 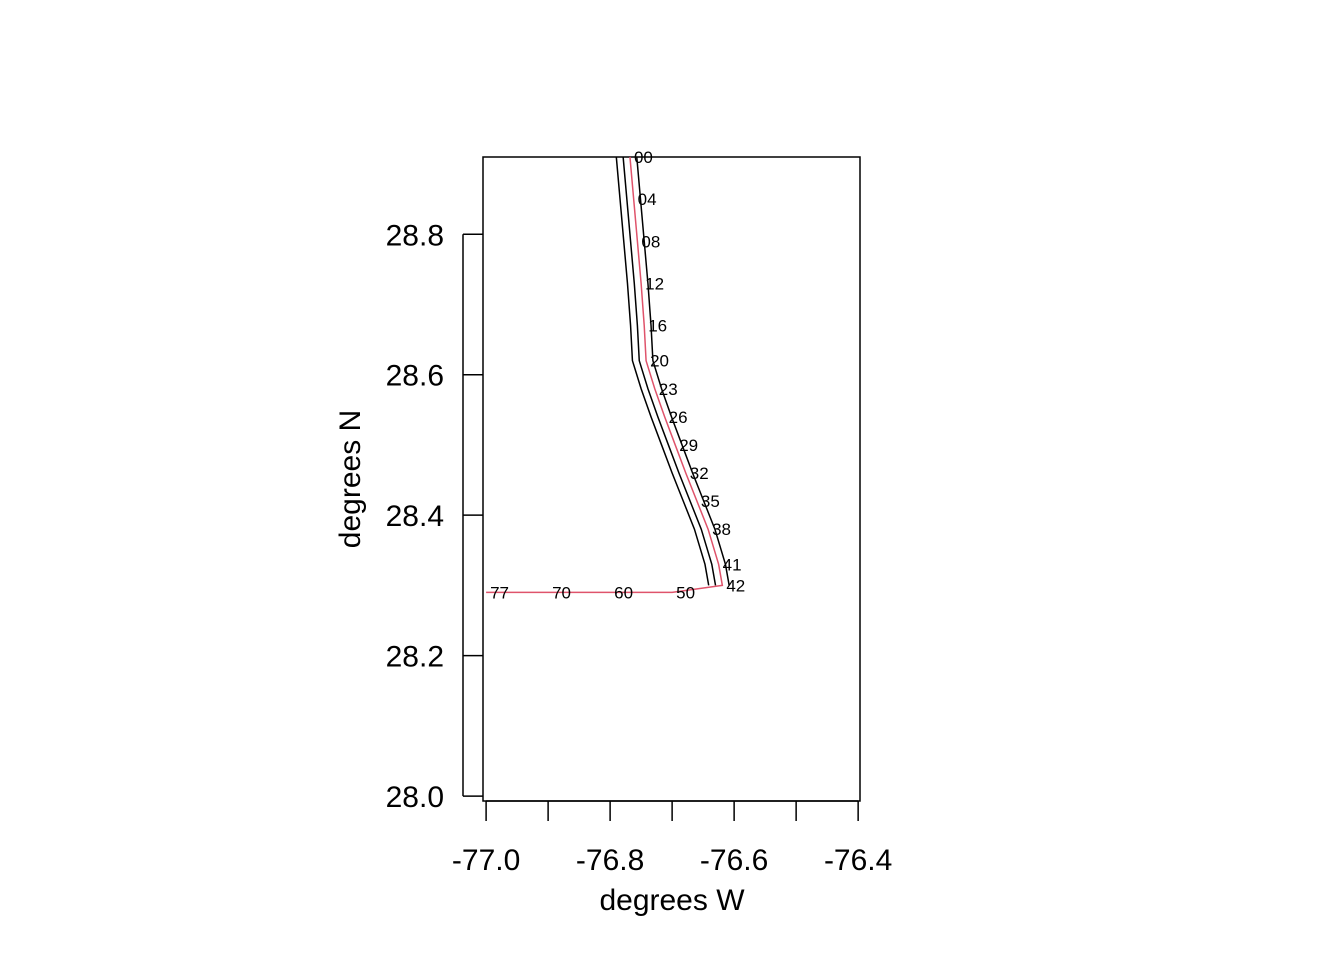 What do you see at coordinates (732, 564) in the screenshot?
I see `point-label: 41` at bounding box center [732, 564].